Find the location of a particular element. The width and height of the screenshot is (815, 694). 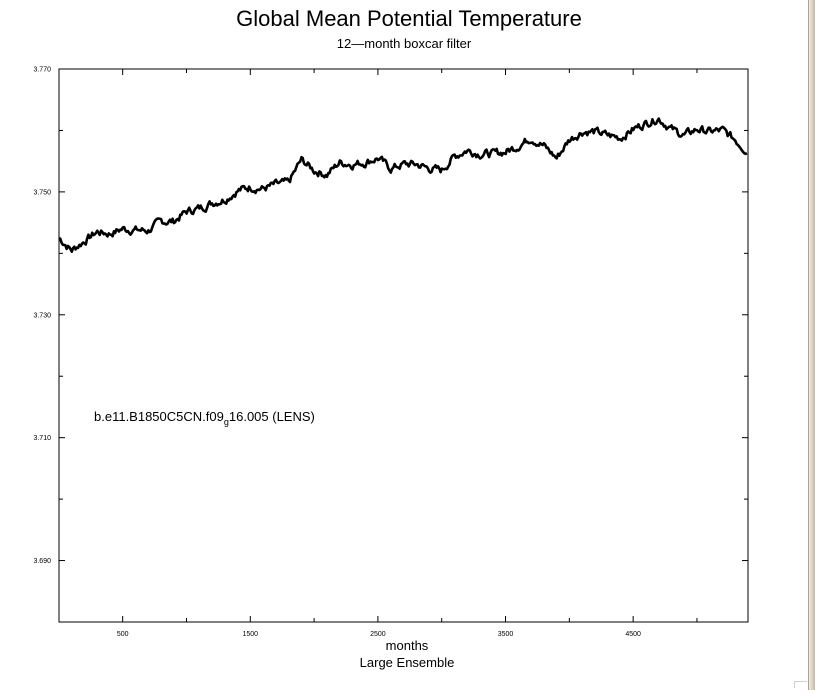

chart-title: Global Mean Potential Temperature is located at coordinates (409, 18).